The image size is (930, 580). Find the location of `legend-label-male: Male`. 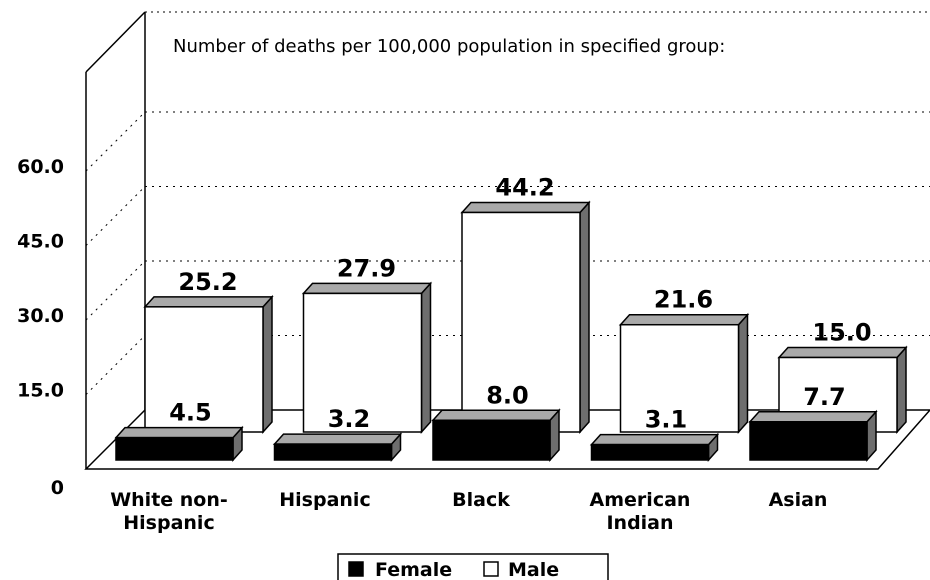

legend-label-male: Male is located at coordinates (533, 569).